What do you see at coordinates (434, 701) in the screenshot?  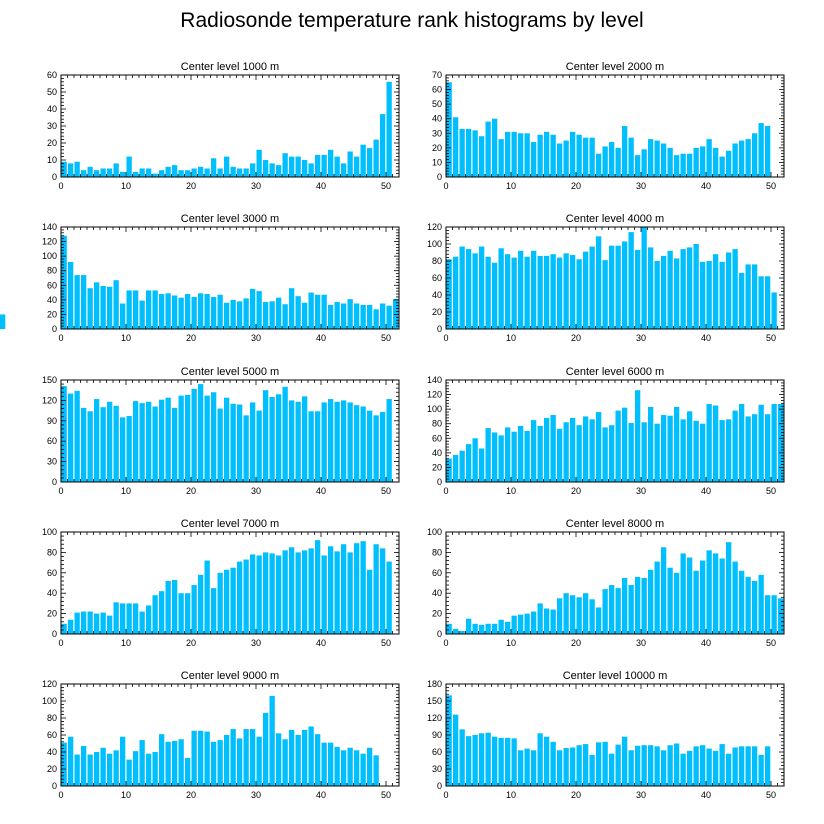 I see `y-tick-label: 150` at bounding box center [434, 701].